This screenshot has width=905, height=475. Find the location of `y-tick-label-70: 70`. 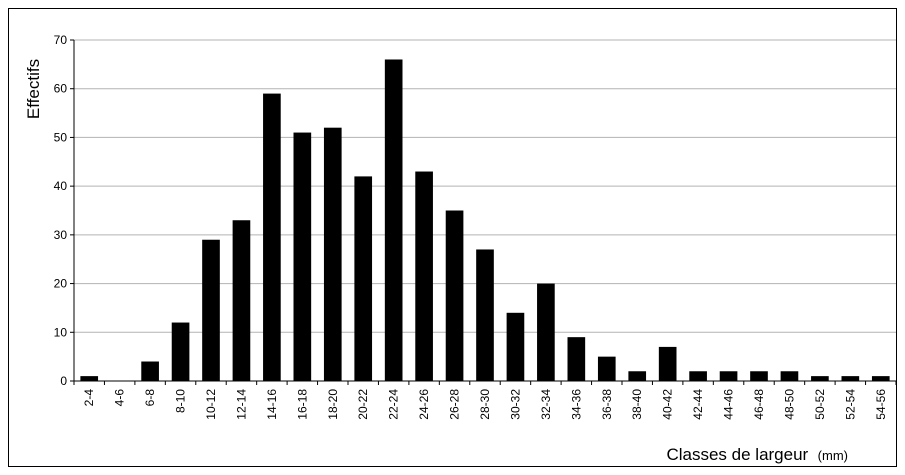

y-tick-label-70: 70 is located at coordinates (61, 40).